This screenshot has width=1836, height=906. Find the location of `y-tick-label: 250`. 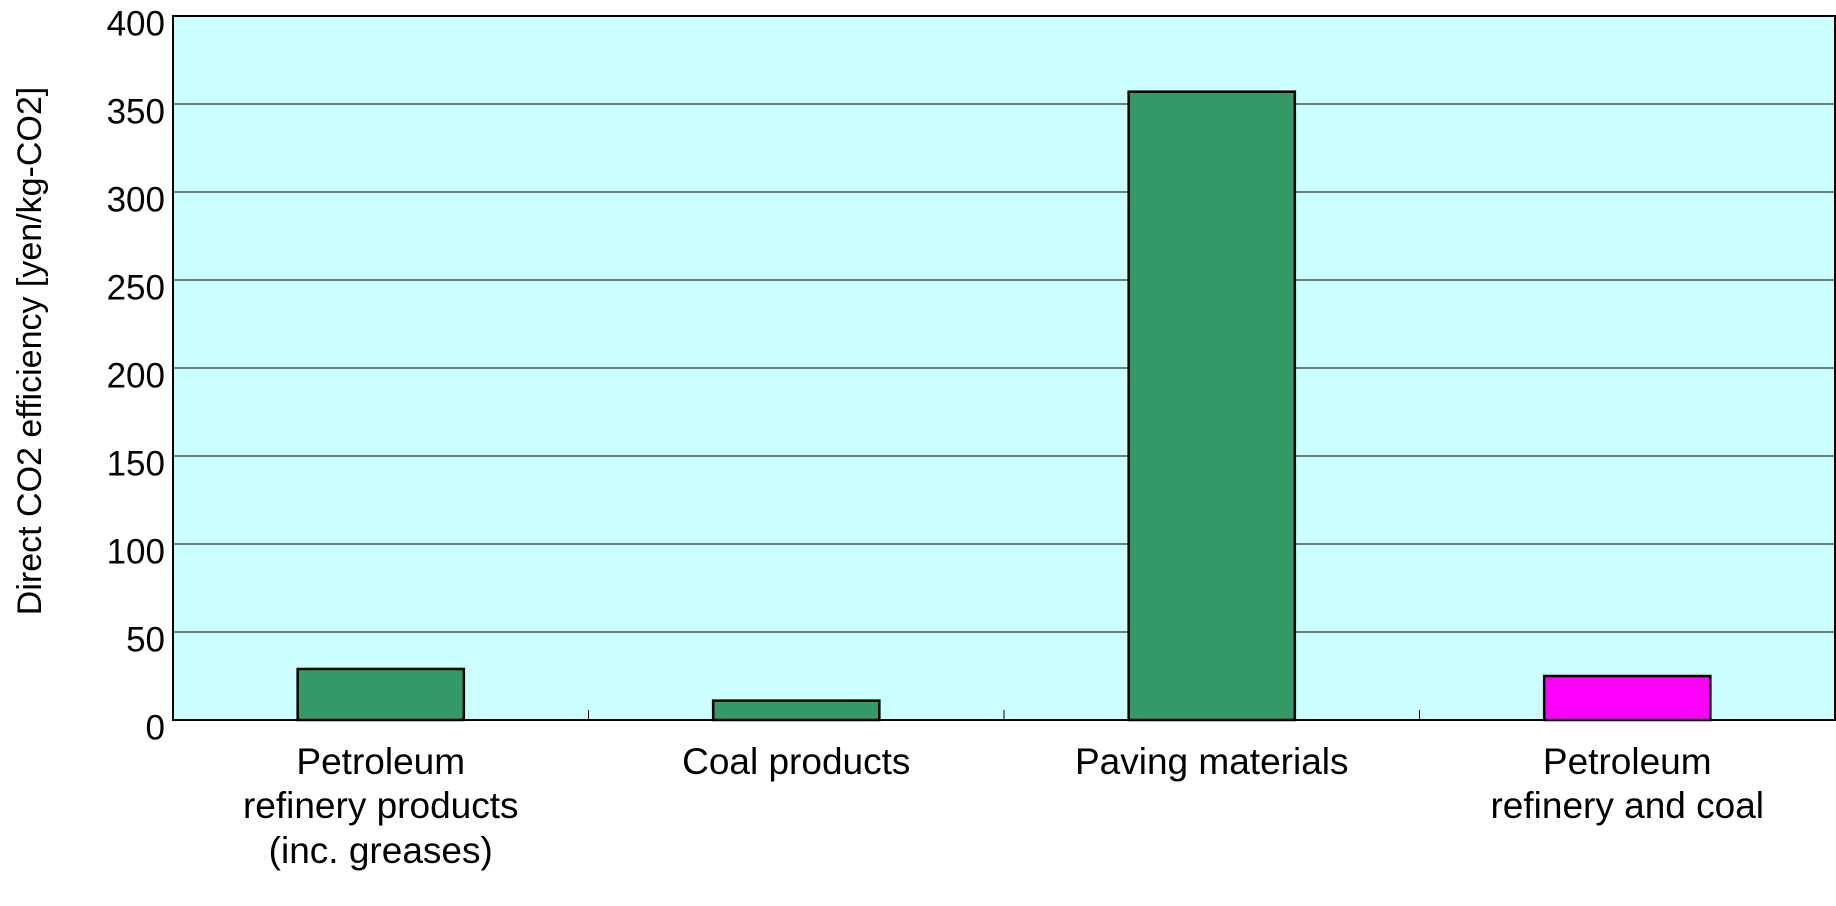

y-tick-label: 250 is located at coordinates (136, 287).